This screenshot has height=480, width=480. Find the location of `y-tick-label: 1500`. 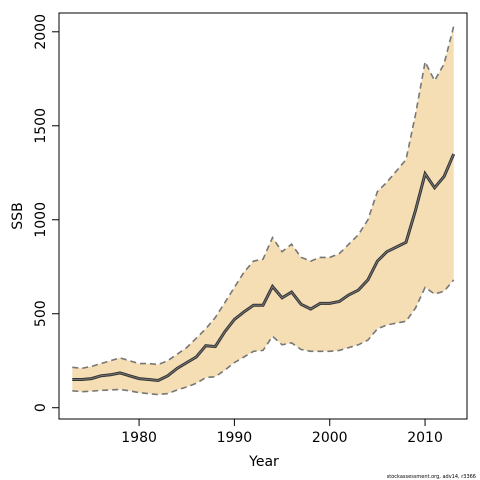

y-tick-label: 1500 is located at coordinates (41, 126).